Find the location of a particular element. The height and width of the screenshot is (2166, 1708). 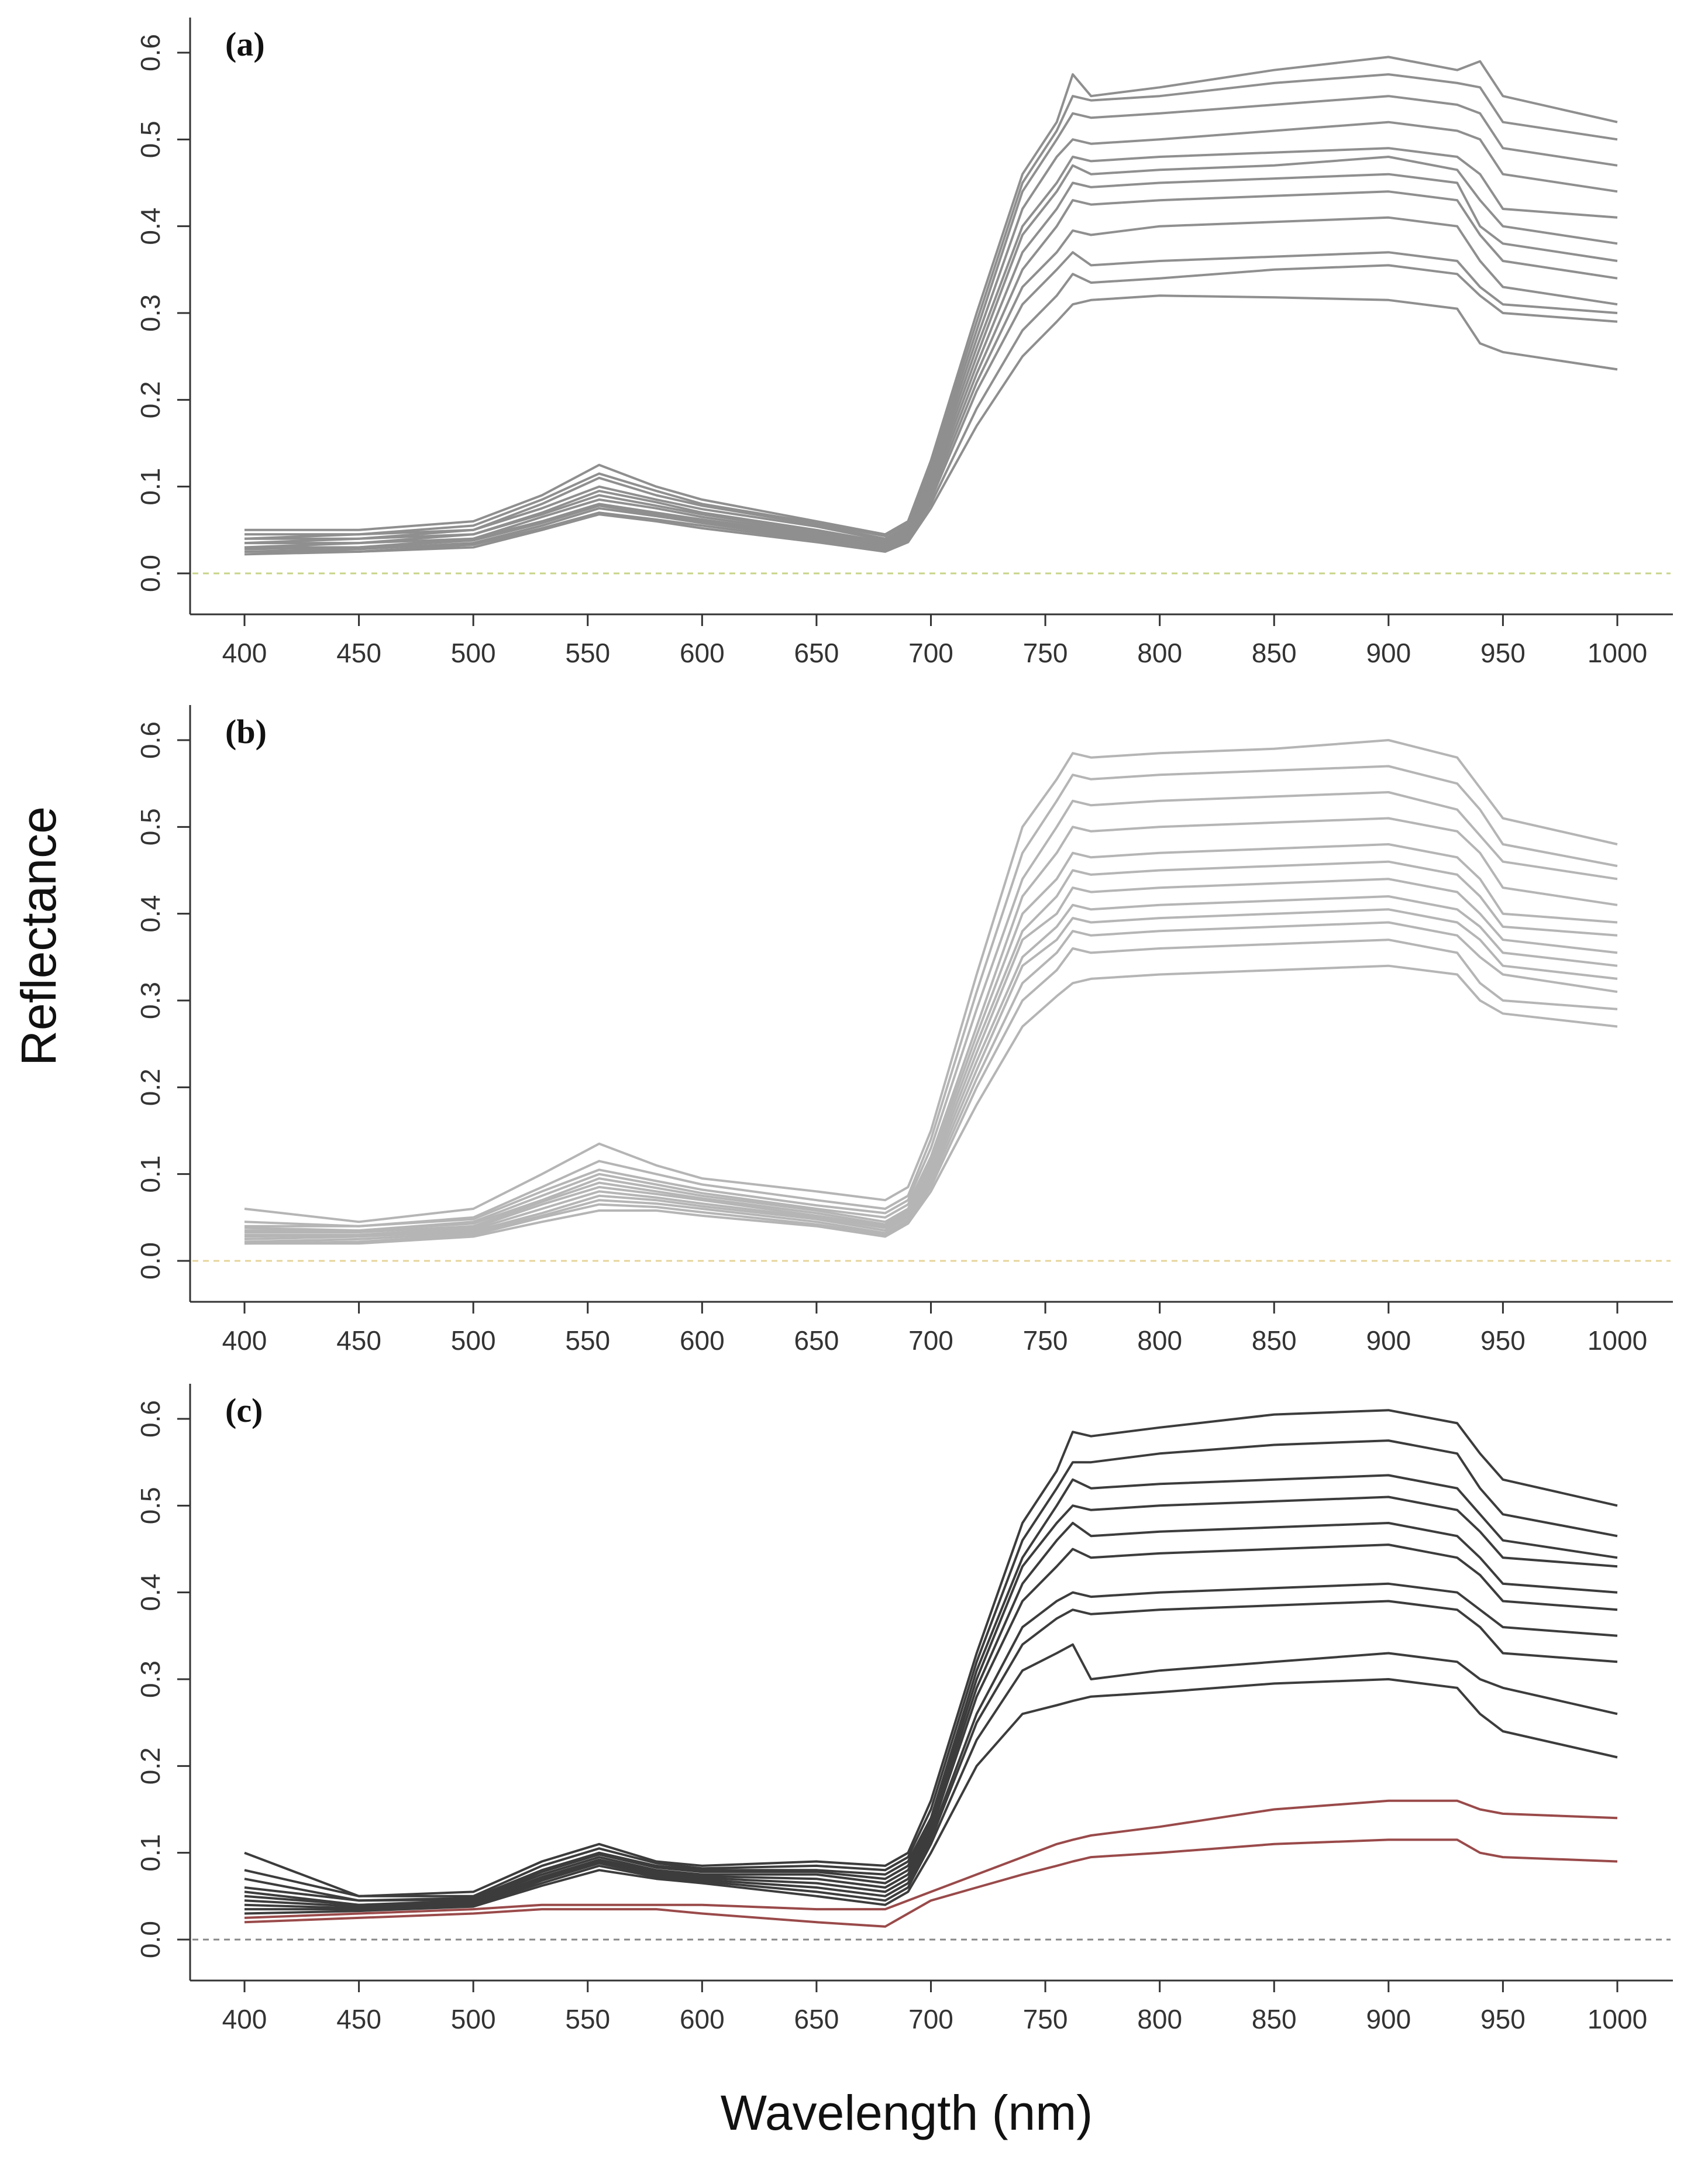

panel-label: (a) is located at coordinates (245, 44).